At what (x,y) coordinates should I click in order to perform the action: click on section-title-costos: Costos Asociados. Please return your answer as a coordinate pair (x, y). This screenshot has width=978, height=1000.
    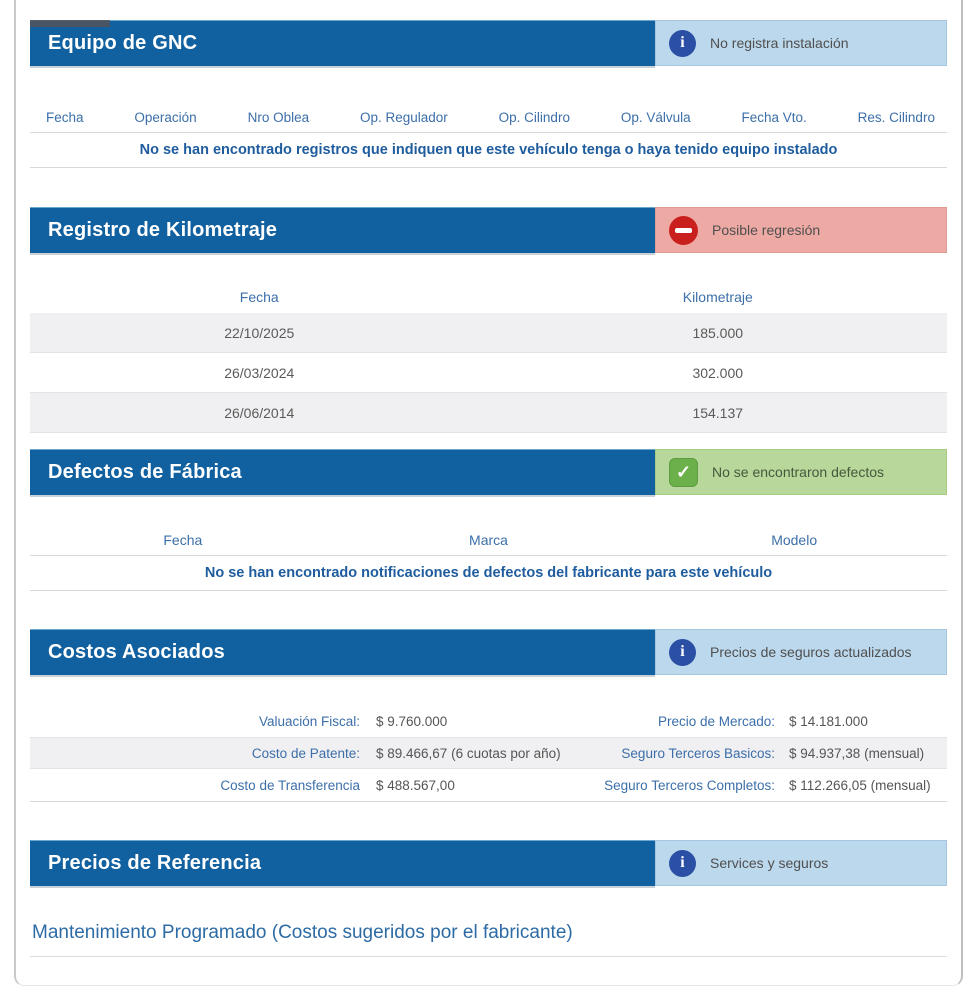
    Looking at the image, I should click on (342, 652).